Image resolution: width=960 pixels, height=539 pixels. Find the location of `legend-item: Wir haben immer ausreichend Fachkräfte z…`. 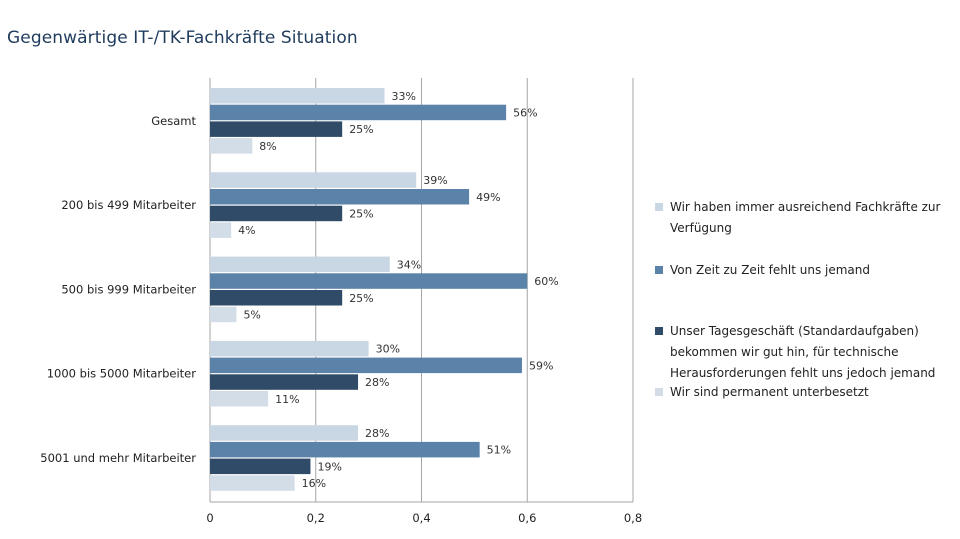

legend-item: Wir haben immer ausreichend Fachkräfte z… is located at coordinates (805, 218).